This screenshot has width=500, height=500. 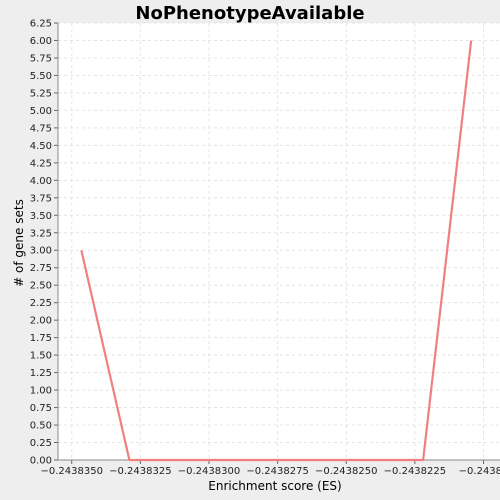 I want to click on y-tick-label: 3.00, so click(x=41, y=251).